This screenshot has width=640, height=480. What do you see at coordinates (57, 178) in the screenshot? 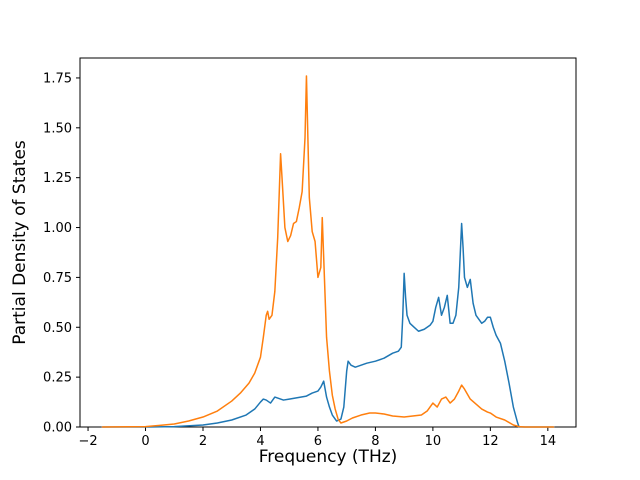
I see `y-tick-label: 1.25` at bounding box center [57, 178].